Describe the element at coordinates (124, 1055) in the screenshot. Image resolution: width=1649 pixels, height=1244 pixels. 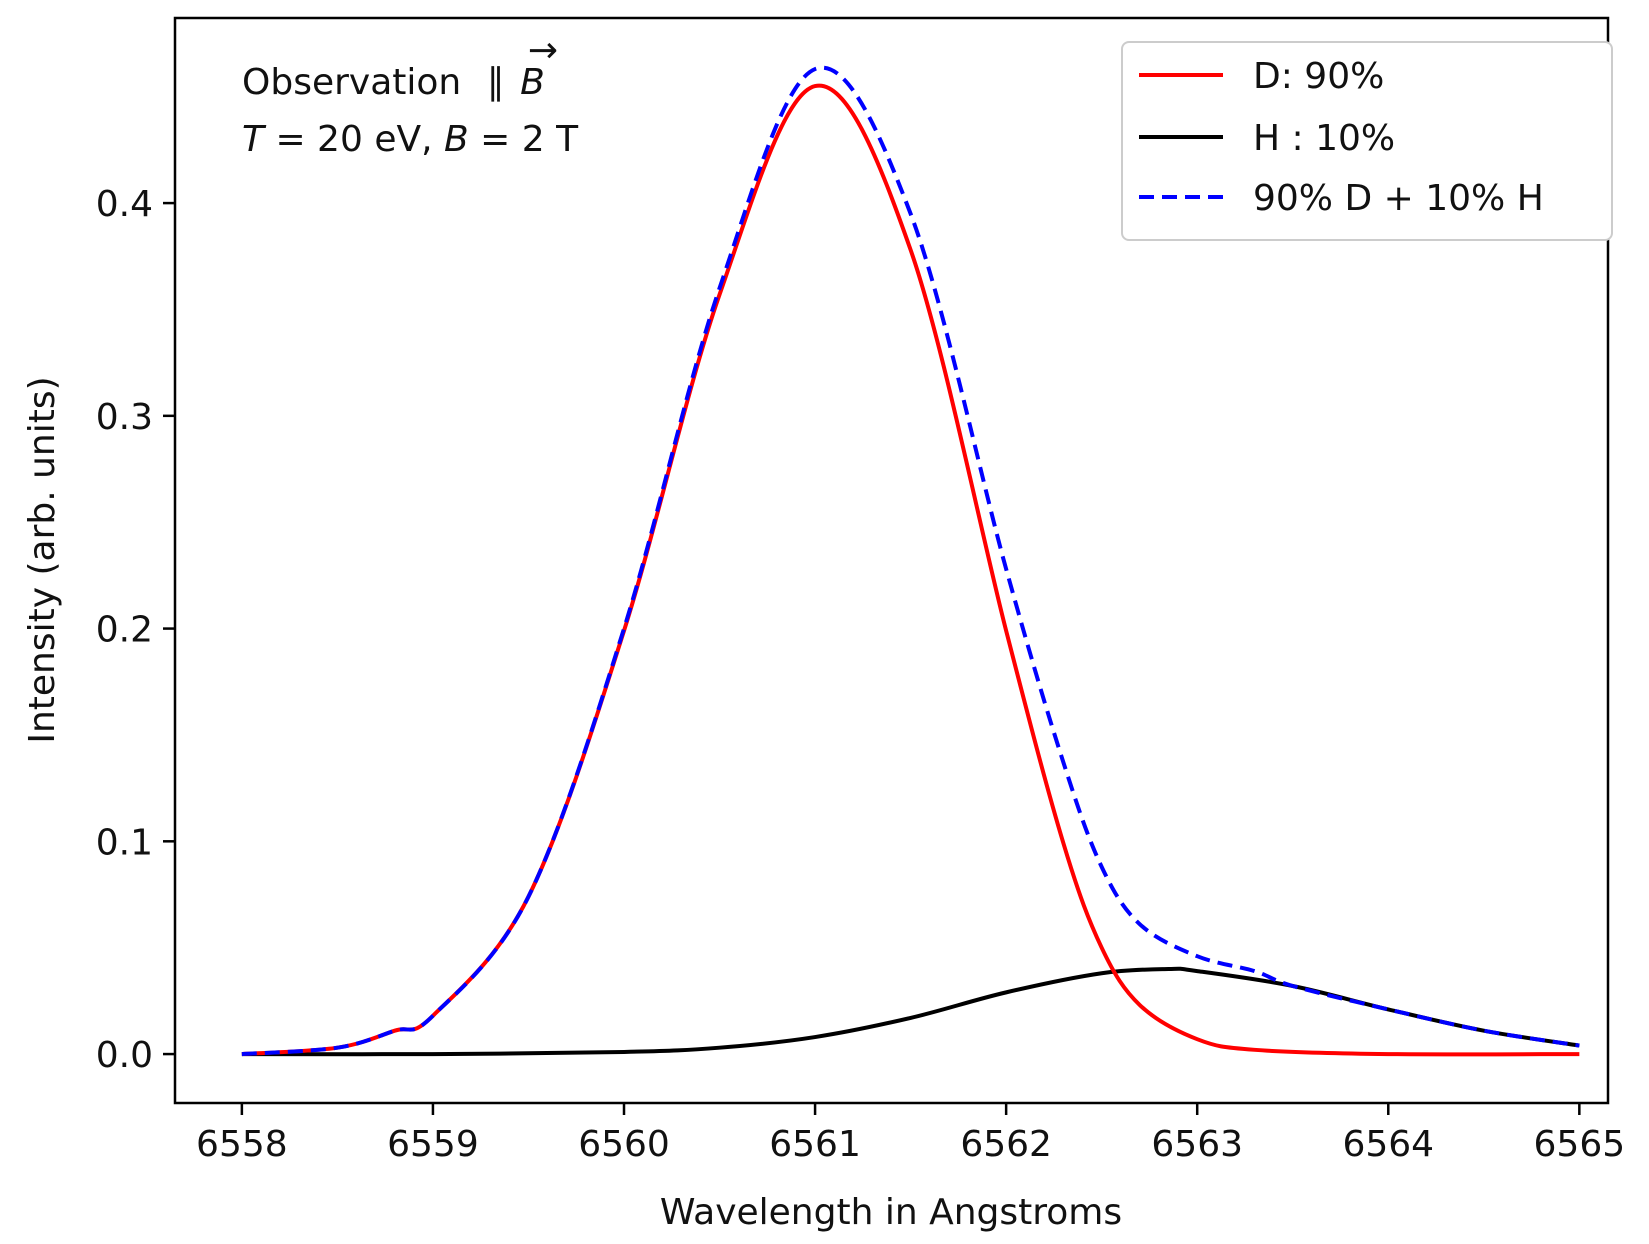
I see `y-tick-label: 0.0` at that location.